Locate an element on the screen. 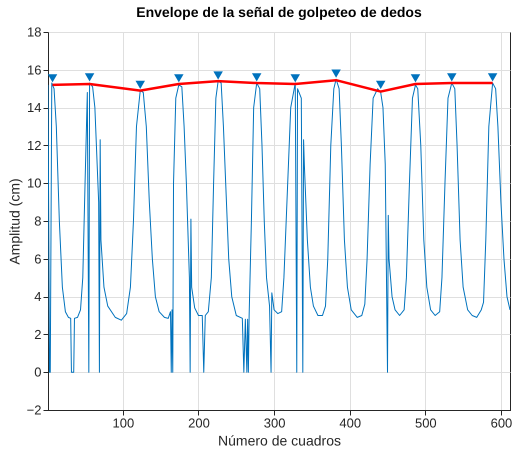 Image resolution: width=529 pixels, height=450 pixels. line-series is located at coordinates (272, 85).